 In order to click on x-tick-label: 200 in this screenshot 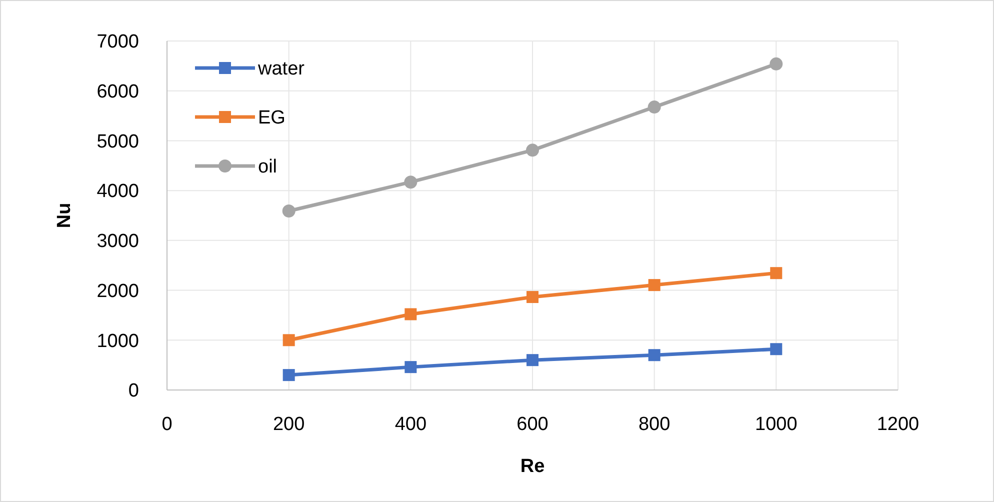, I will do `click(288, 424)`.